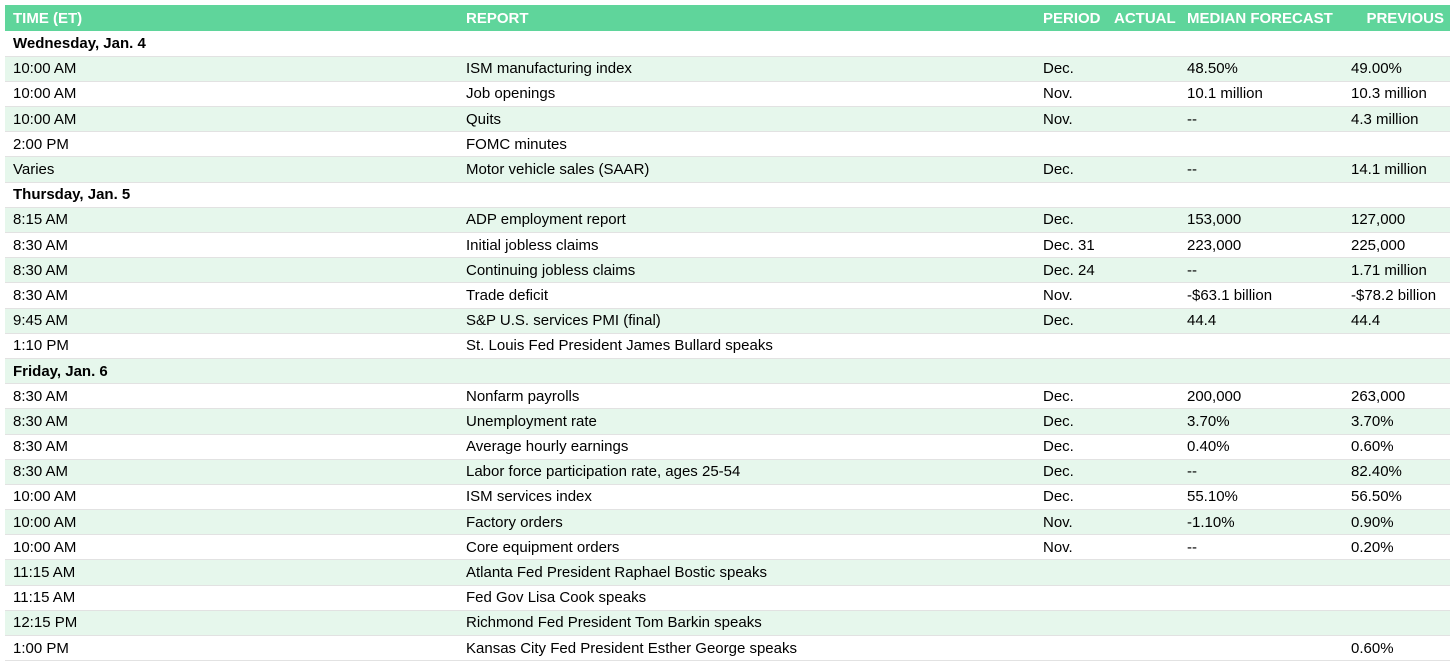  What do you see at coordinates (1261, 18) in the screenshot?
I see `header-median-forecast: MEDIAN FORECAST` at bounding box center [1261, 18].